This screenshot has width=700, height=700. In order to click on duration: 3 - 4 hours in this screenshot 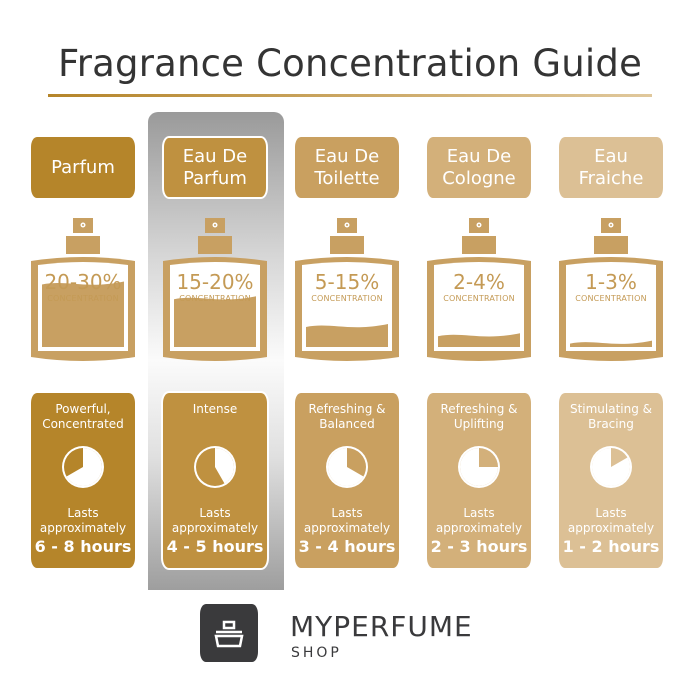, I will do `click(347, 546)`.